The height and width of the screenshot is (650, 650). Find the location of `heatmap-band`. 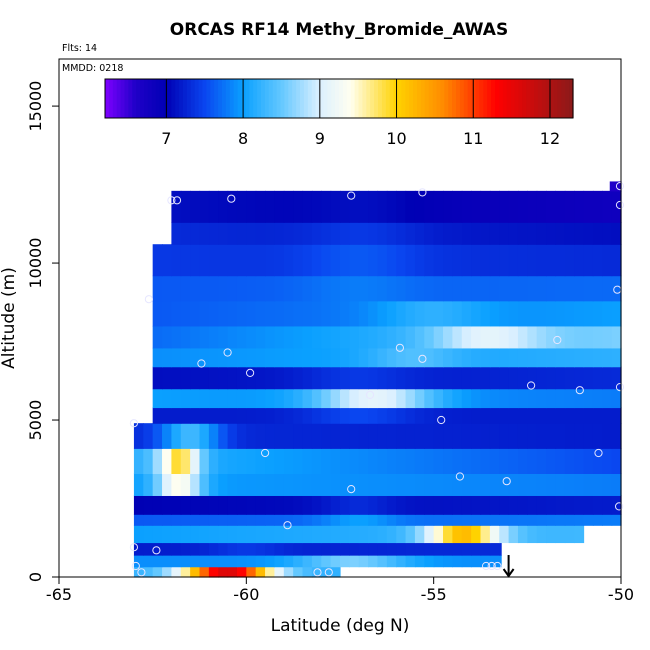

heatmap-band is located at coordinates (377, 505).